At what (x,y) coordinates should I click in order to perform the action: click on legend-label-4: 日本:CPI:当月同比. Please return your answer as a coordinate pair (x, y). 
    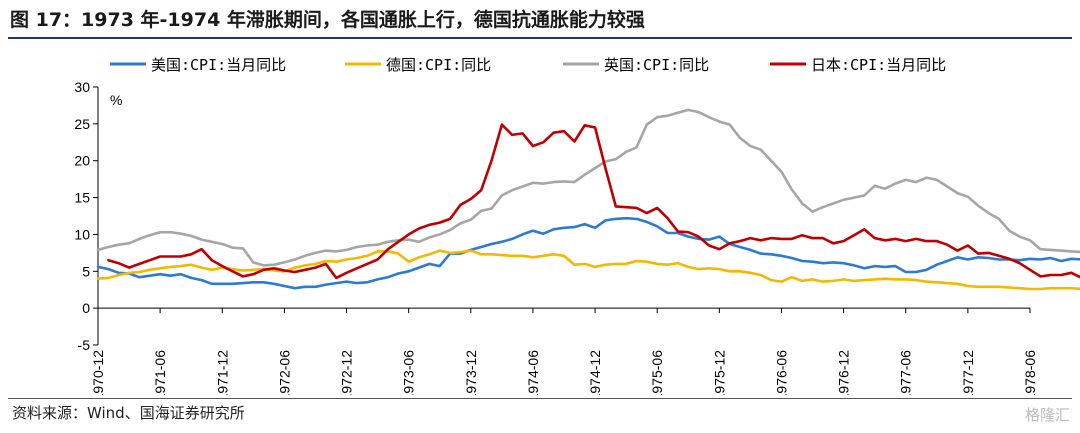
    Looking at the image, I should click on (878, 65).